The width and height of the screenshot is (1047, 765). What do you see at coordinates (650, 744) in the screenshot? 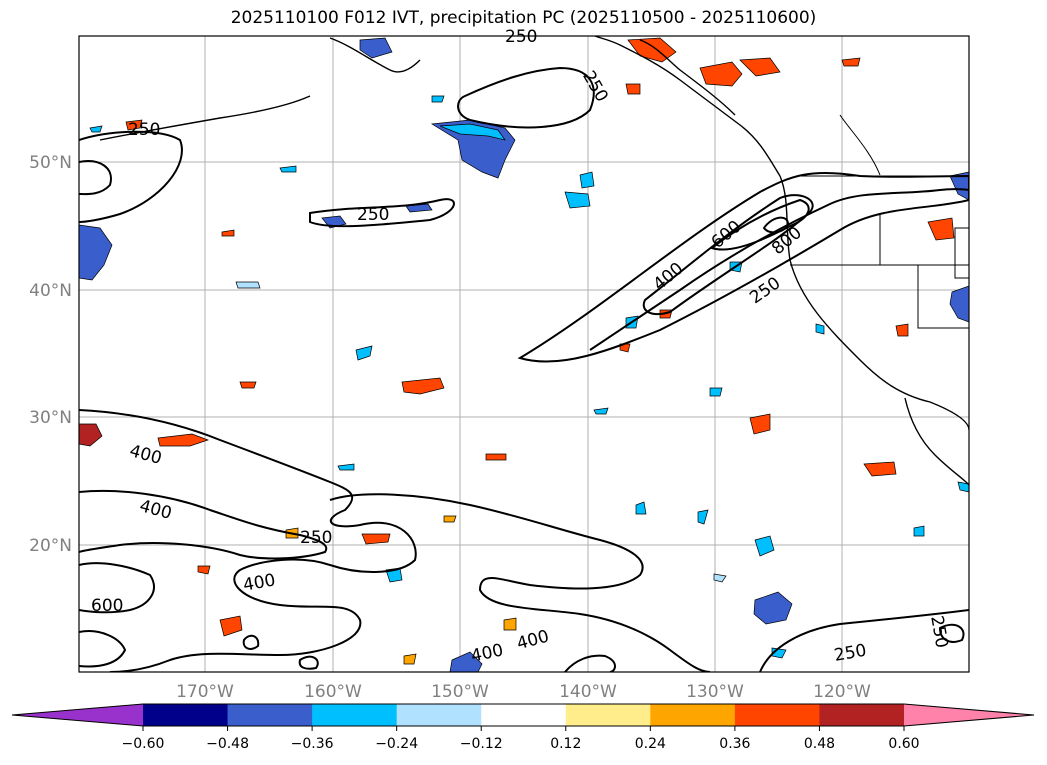
I see `colorbar-tick-label: 0.24` at bounding box center [650, 744].